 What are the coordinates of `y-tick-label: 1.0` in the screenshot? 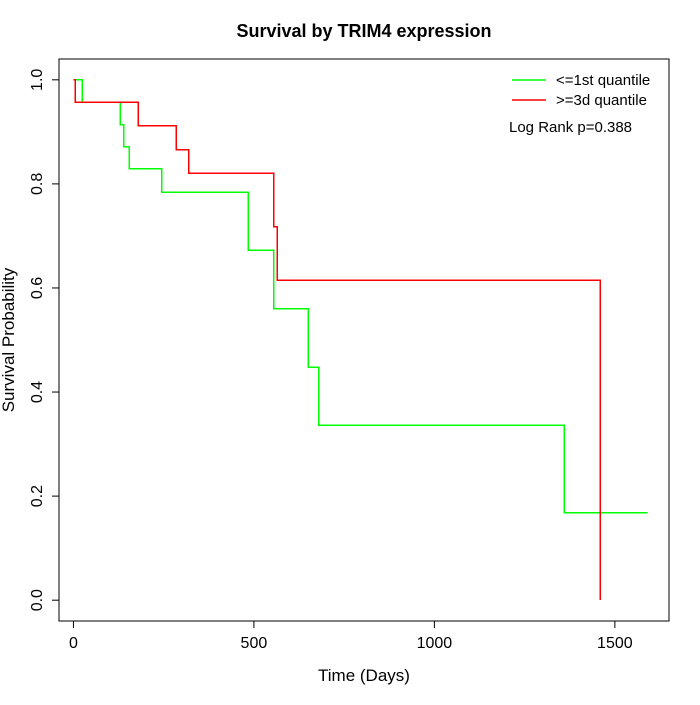 It's located at (37, 80).